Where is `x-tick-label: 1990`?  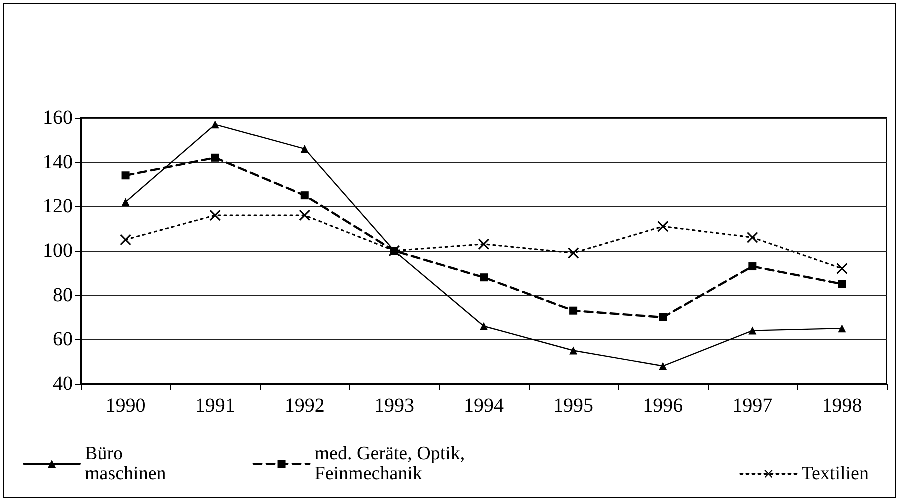
x-tick-label: 1990 is located at coordinates (126, 406).